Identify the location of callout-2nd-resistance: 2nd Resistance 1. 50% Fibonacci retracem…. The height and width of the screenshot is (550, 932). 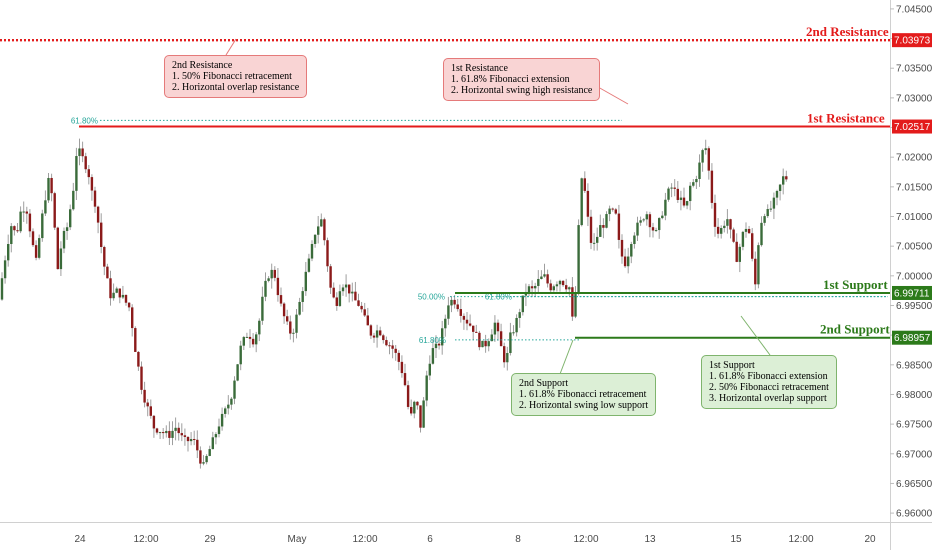
(236, 76).